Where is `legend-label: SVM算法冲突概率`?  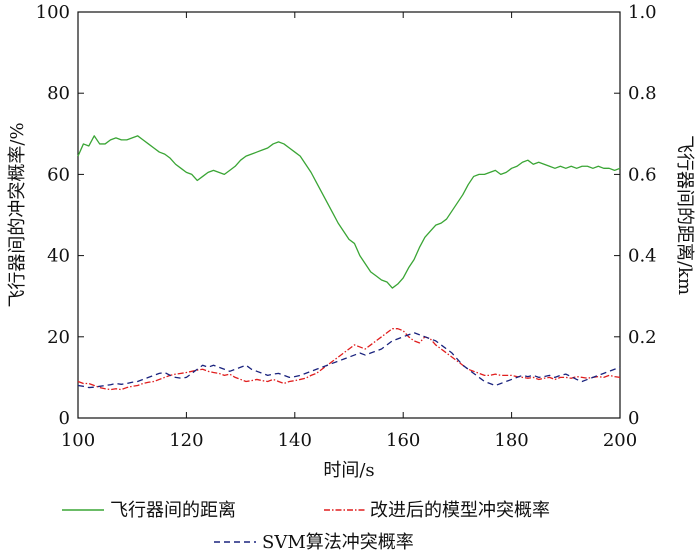 legend-label: SVM算法冲突概率 is located at coordinates (338, 542).